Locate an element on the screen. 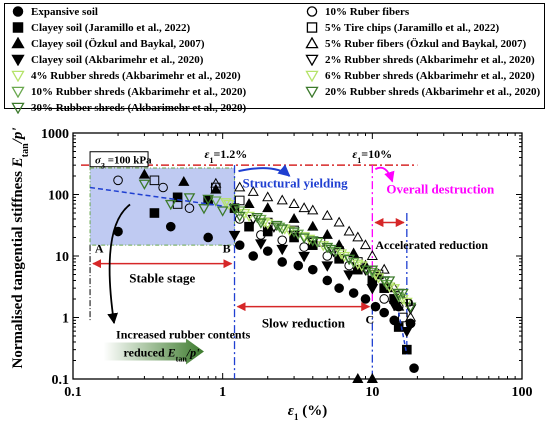 The width and height of the screenshot is (550, 427). rubber-arrow is located at coordinates (119, 264).